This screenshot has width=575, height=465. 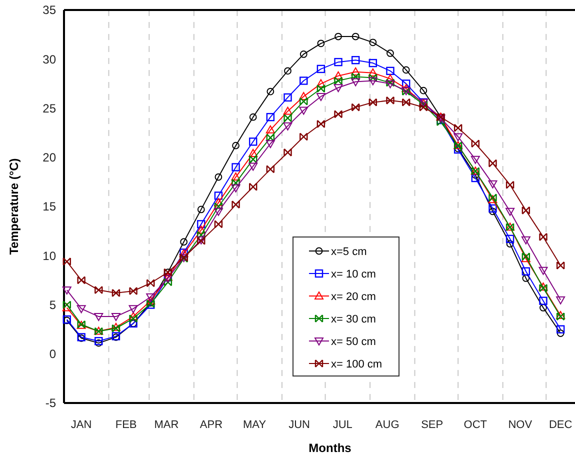 I want to click on y-tick-label: 35, so click(x=49, y=10).